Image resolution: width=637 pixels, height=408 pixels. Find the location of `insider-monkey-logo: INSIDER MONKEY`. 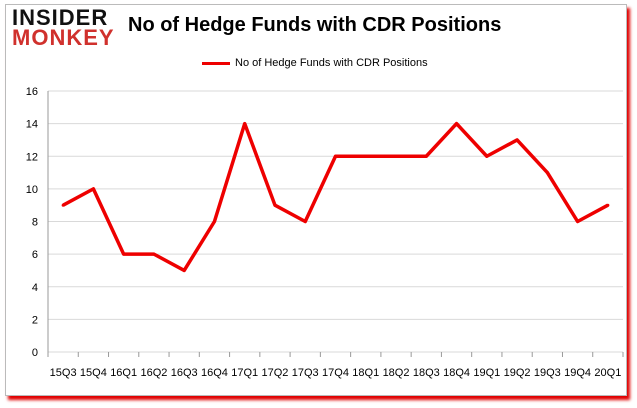

insider-monkey-logo: INSIDER MONKEY is located at coordinates (63, 27).